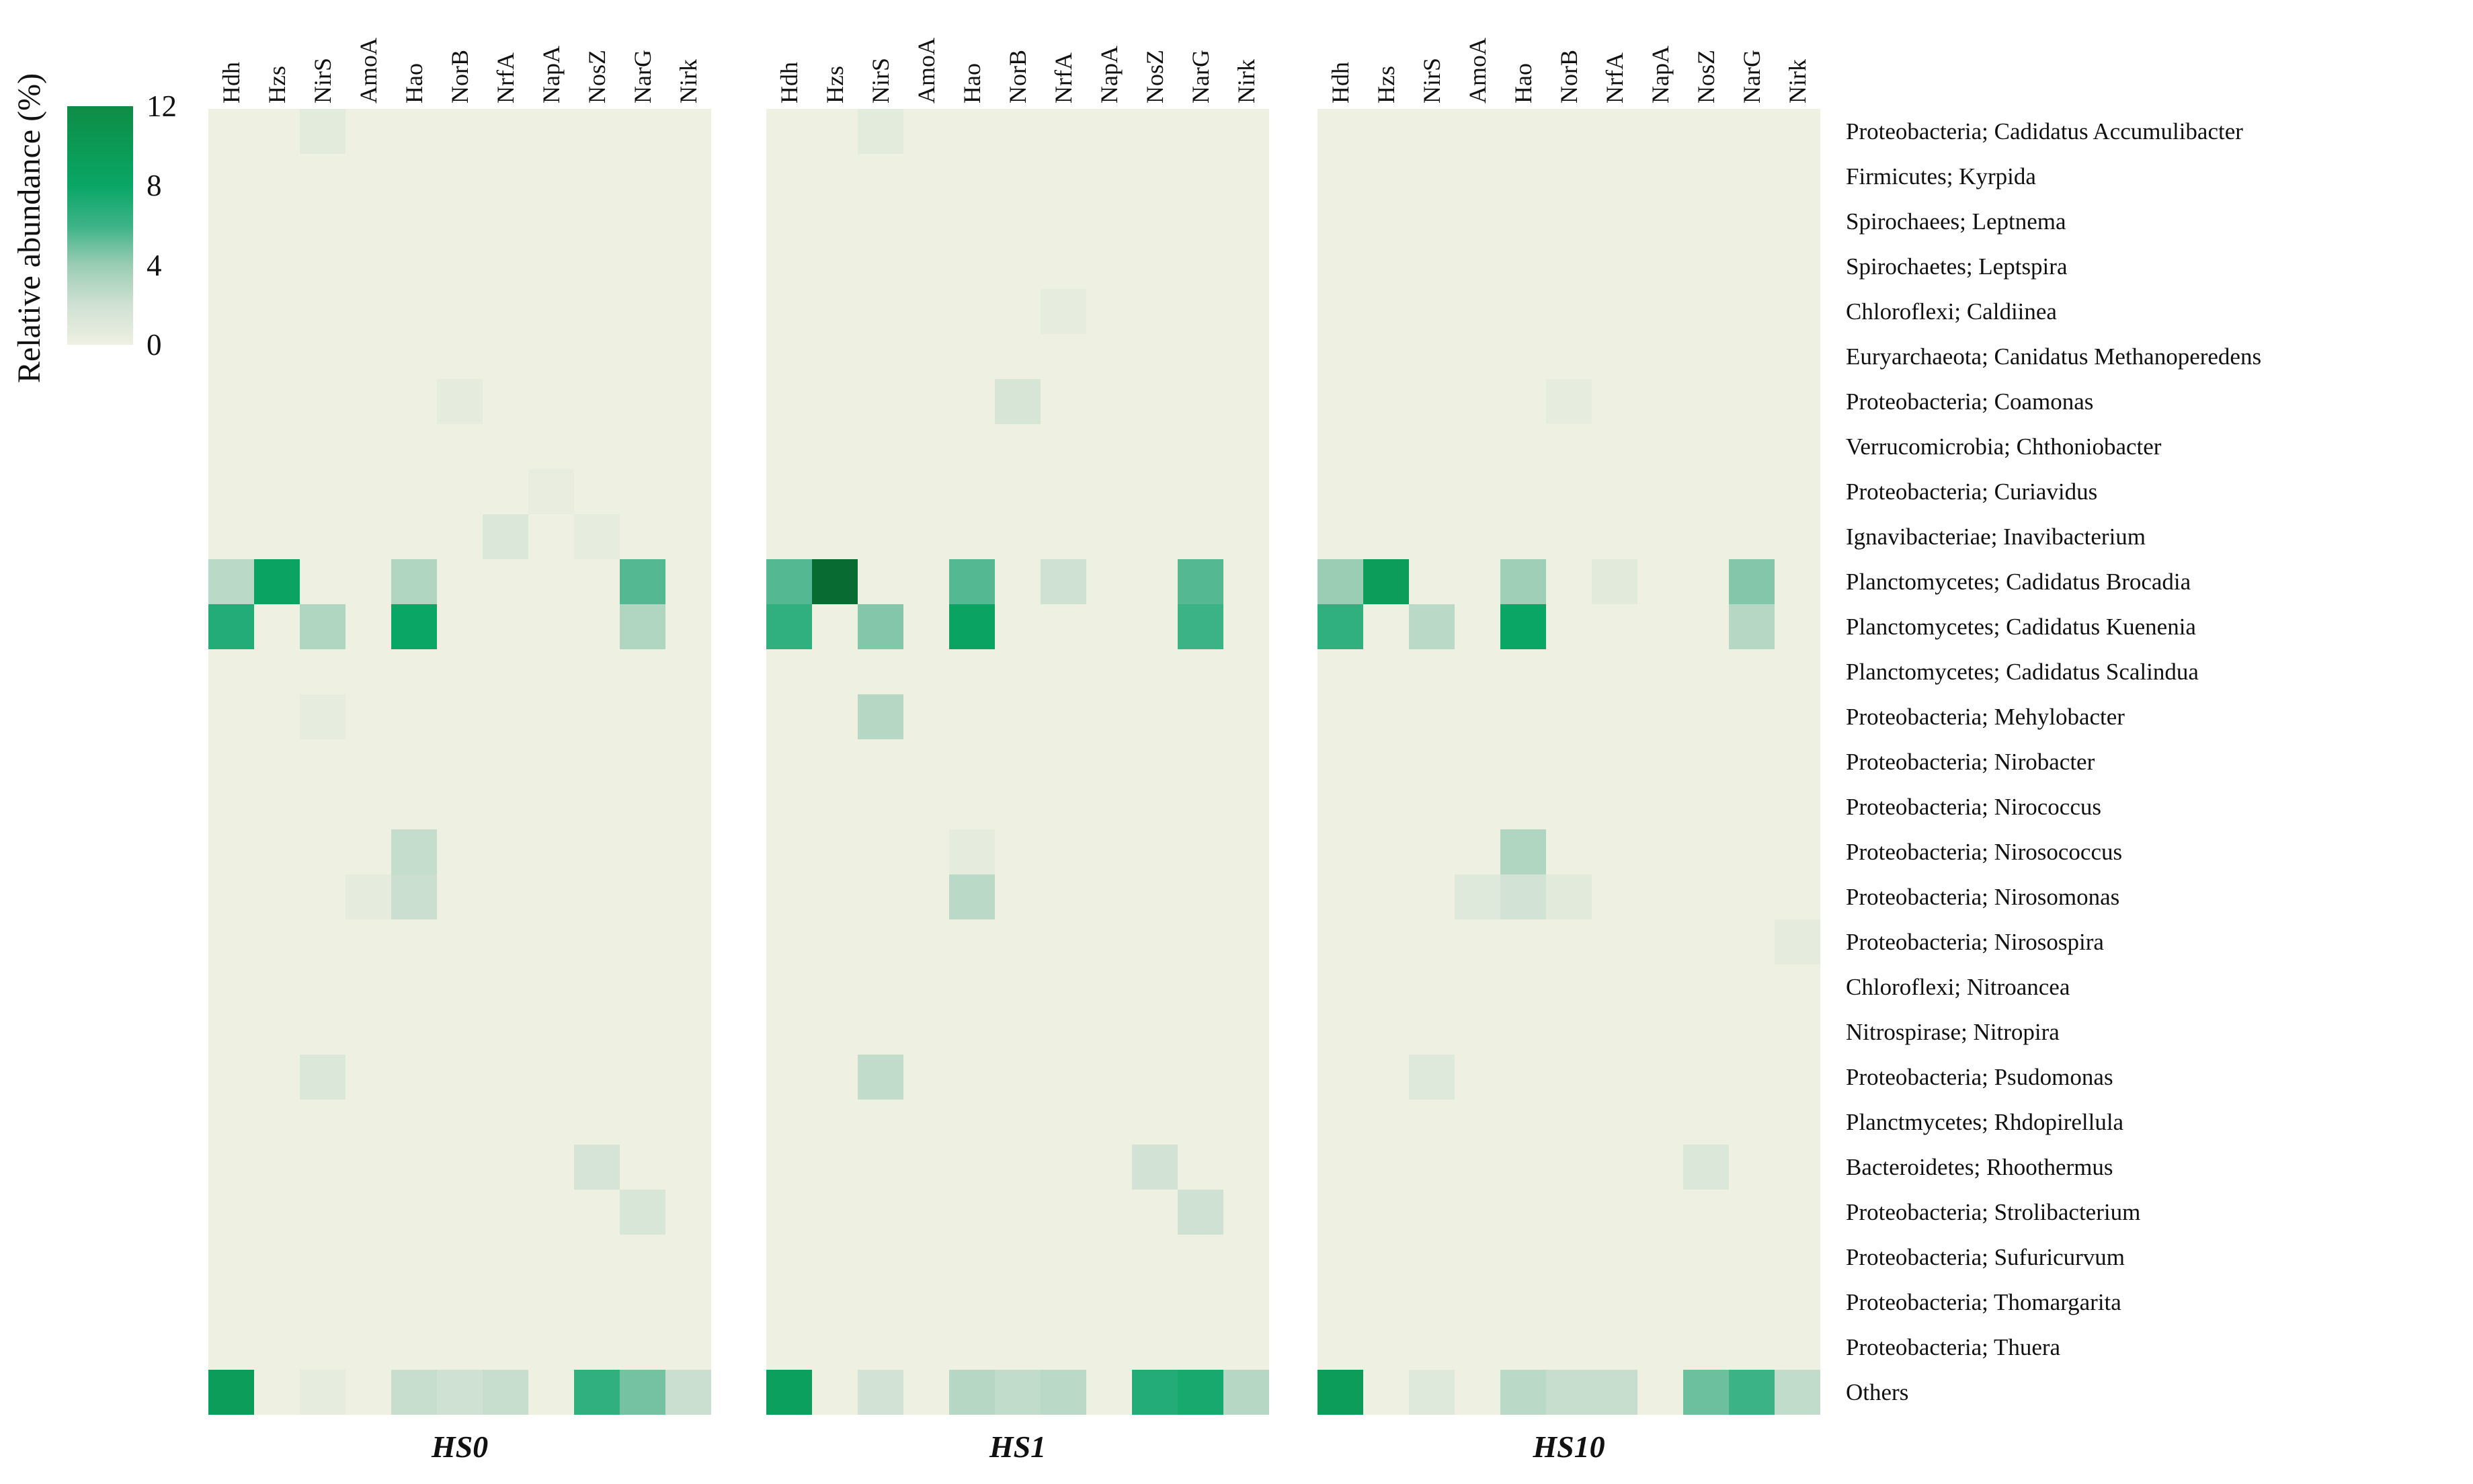  What do you see at coordinates (1970, 762) in the screenshot?
I see `taxon-label: Proteobacteria; Nirobacter` at bounding box center [1970, 762].